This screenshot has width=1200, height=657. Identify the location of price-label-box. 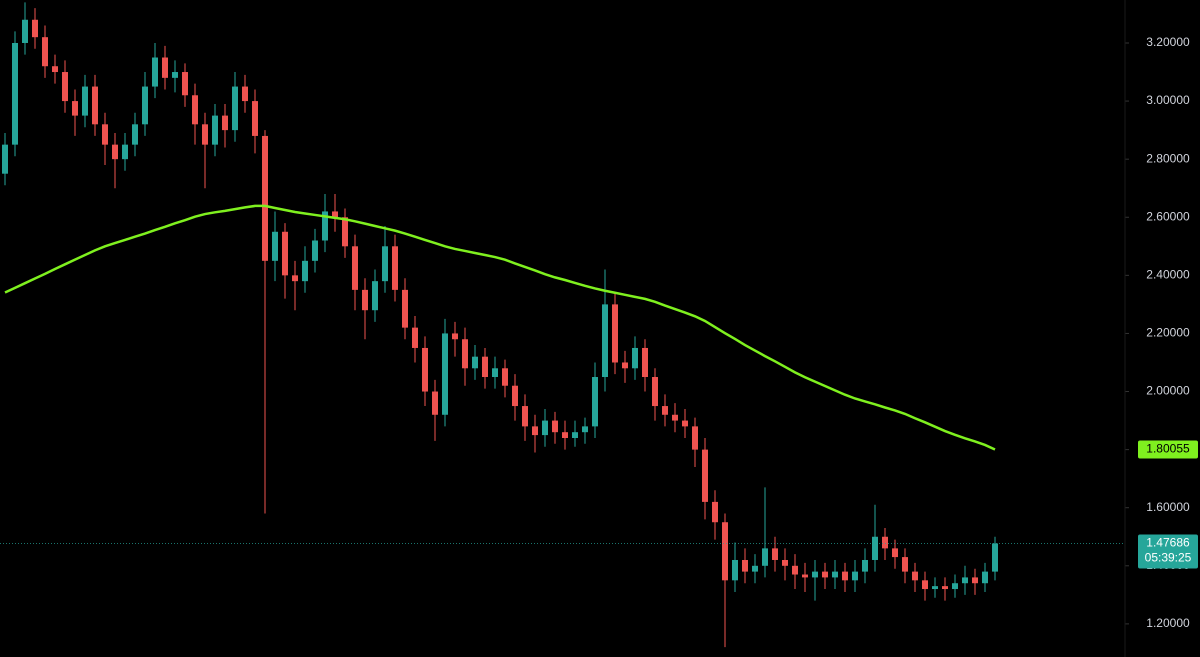
(1168, 551).